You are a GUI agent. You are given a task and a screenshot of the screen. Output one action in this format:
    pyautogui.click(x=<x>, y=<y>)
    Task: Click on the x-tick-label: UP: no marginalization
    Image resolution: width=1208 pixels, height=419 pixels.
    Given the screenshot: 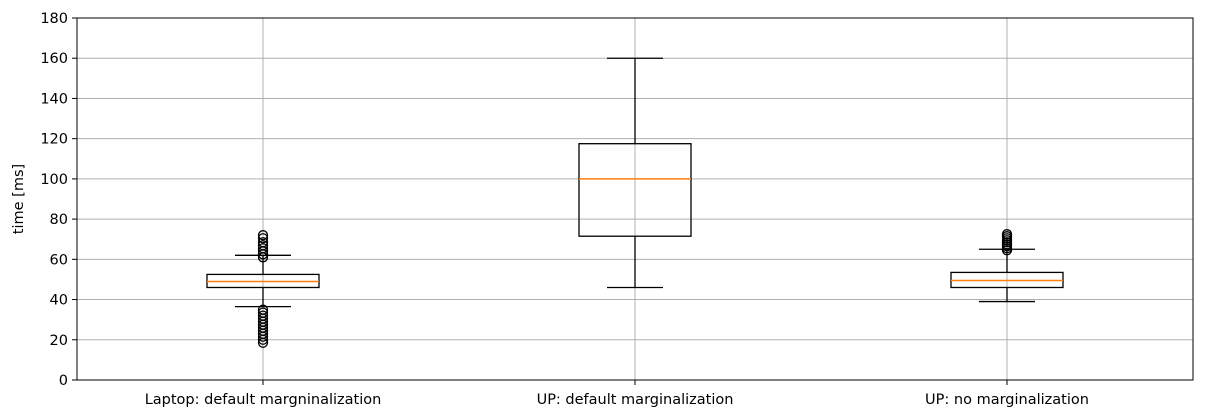 What is the action you would take?
    pyautogui.click(x=1007, y=400)
    